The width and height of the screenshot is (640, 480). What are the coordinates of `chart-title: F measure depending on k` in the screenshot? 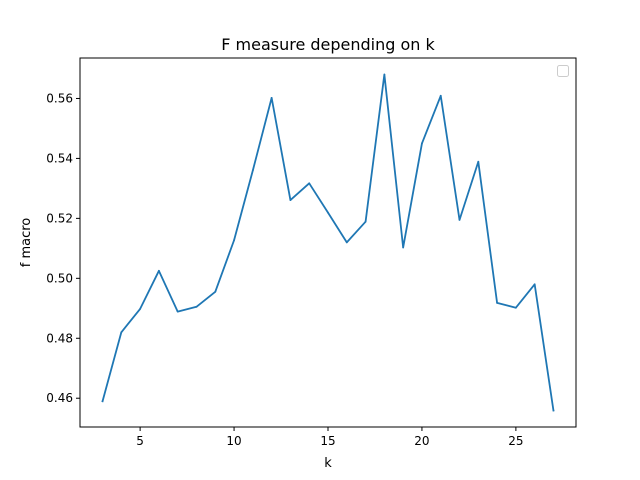 It's located at (328, 44).